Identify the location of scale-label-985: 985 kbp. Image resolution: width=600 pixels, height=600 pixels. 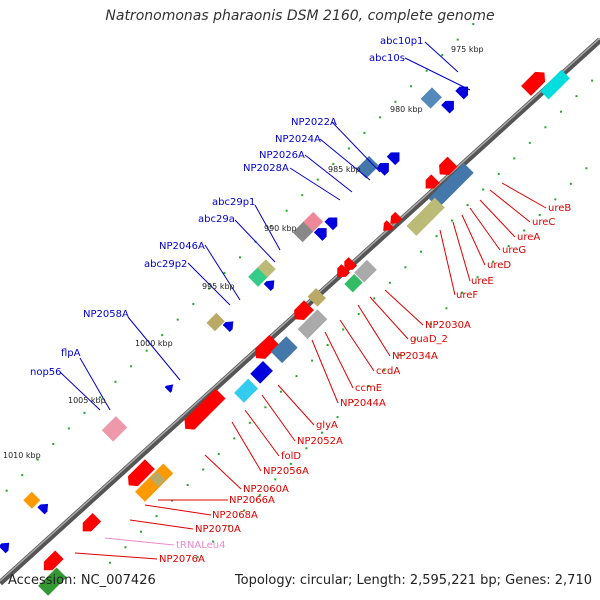
(344, 169).